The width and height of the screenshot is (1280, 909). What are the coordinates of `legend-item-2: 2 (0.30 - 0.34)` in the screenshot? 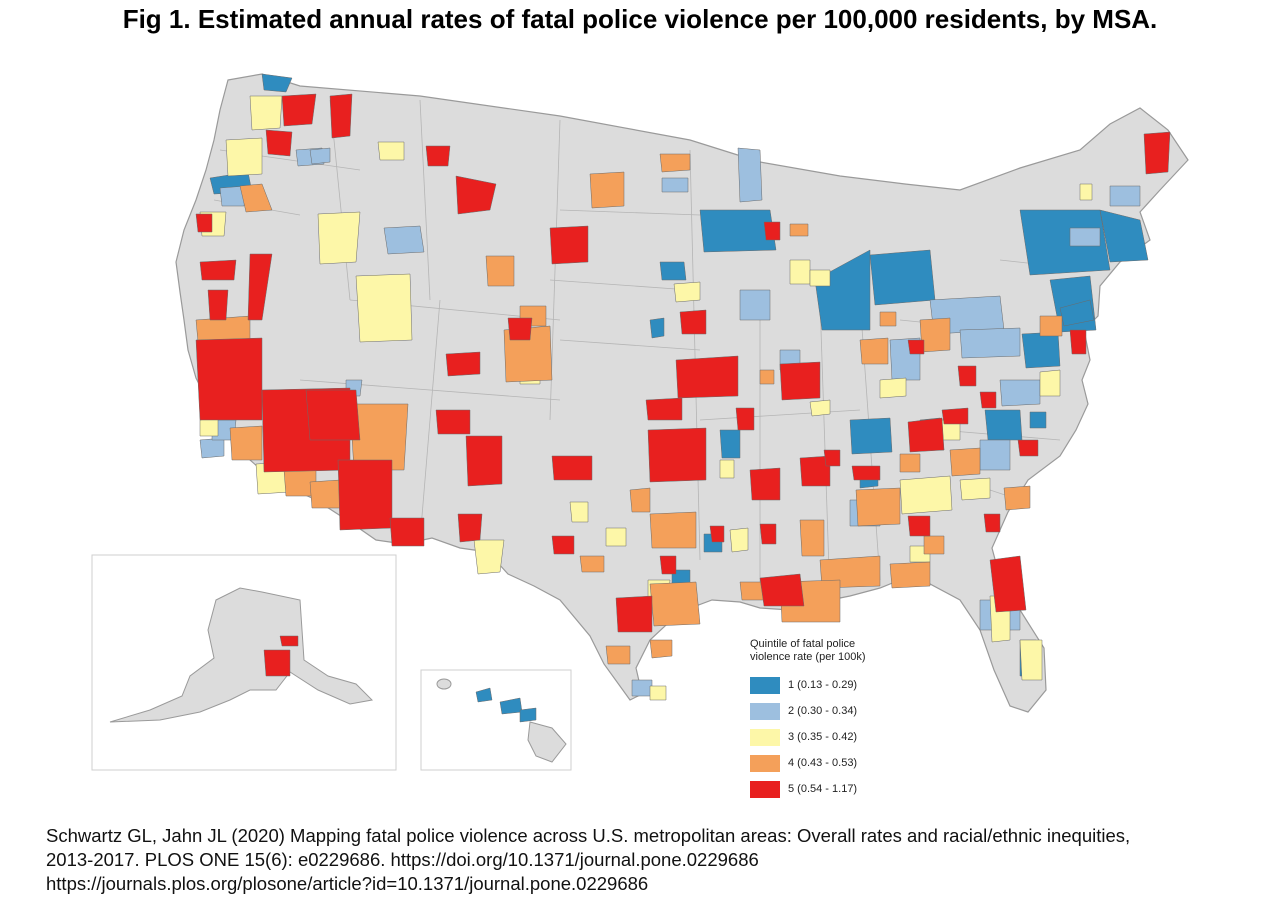 It's located at (845, 711).